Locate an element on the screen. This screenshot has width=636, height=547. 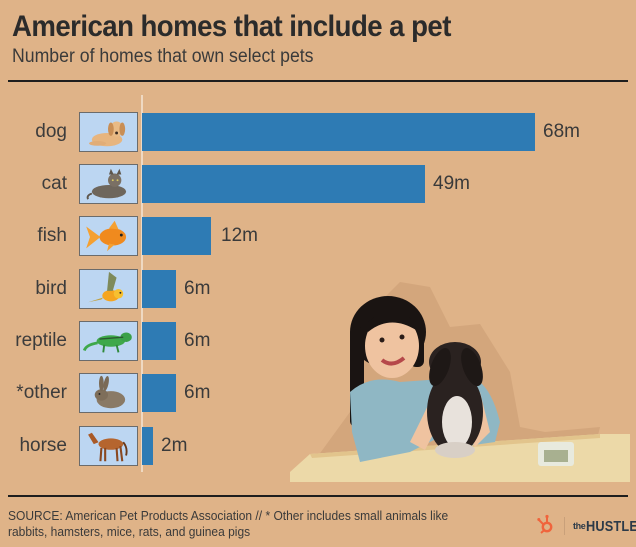
chart-subtitle: Number of homes that own select pets is located at coordinates (163, 56).